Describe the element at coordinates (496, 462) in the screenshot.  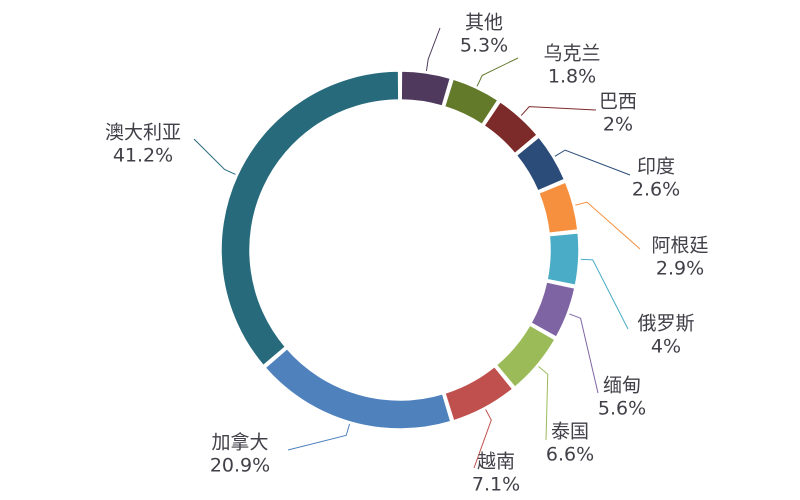
I see `slice-label-9: 越南` at that location.